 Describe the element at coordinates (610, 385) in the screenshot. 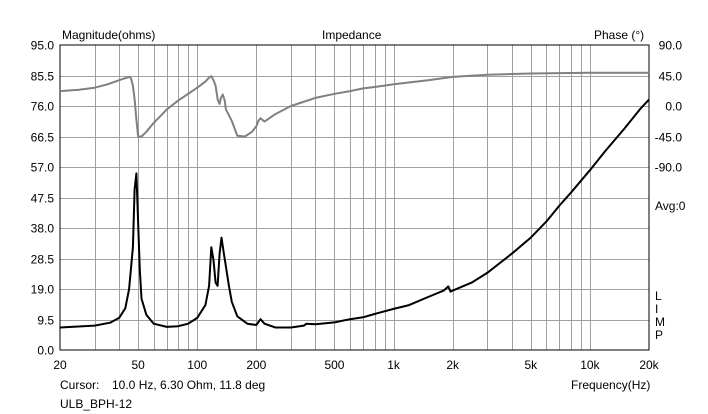

I see `x-axis-label: Frequency(Hz)` at that location.